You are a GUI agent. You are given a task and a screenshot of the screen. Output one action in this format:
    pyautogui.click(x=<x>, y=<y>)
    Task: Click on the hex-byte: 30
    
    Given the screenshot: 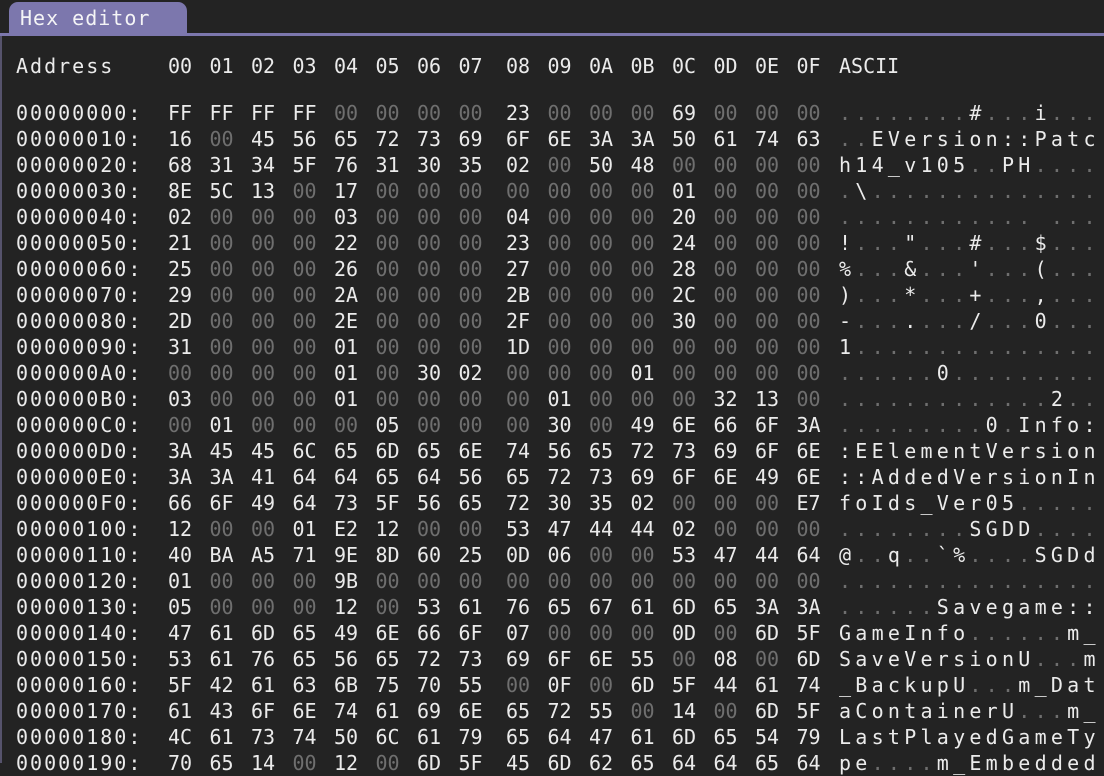 What is the action you would take?
    pyautogui.click(x=429, y=373)
    